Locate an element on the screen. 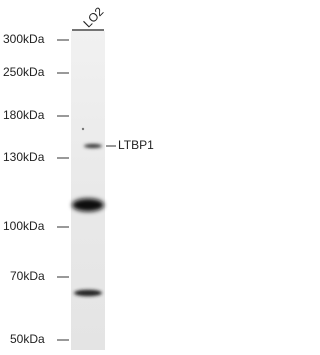  marker-label: 70kDa is located at coordinates (27, 276).